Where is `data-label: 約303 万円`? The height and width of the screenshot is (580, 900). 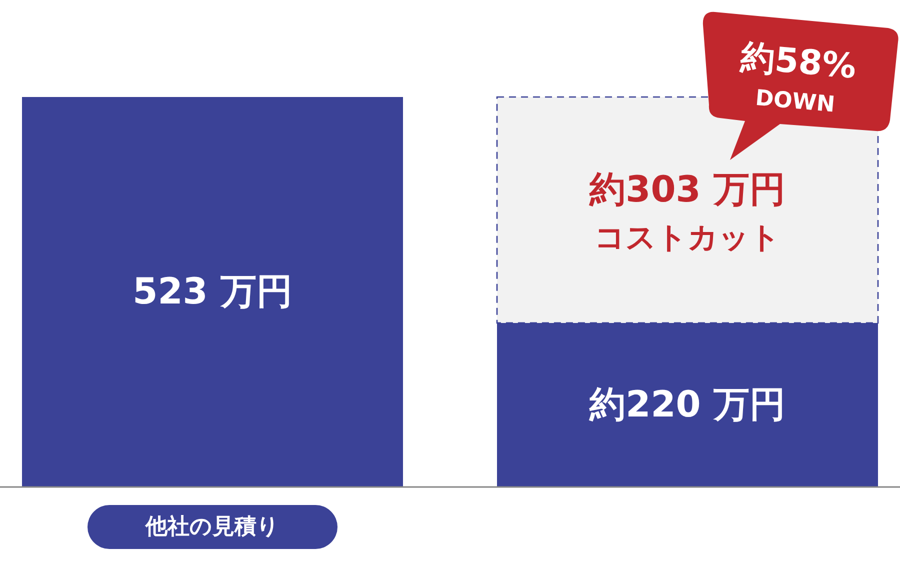 data-label: 約303 万円 is located at coordinates (687, 189).